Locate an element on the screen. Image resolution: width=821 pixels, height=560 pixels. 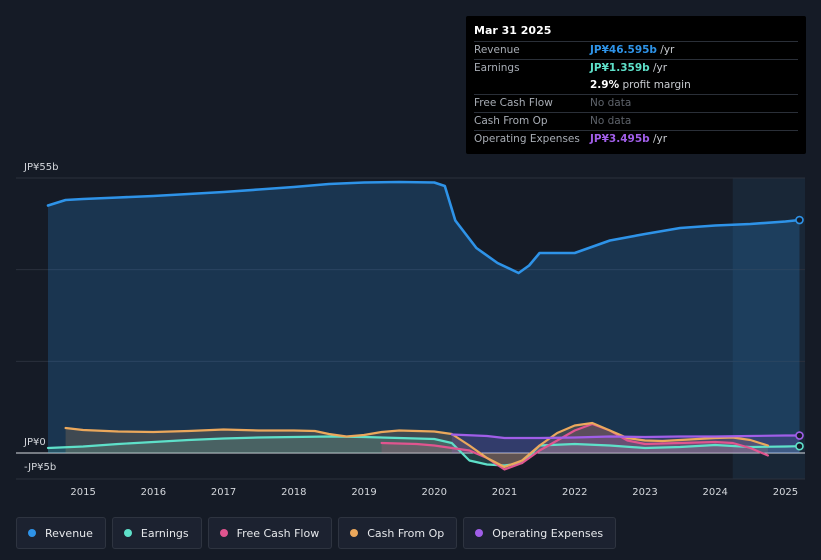
tooltip-row-operating-expenses: Operating Expenses JP¥3.495b /yr is located at coordinates (636, 139).